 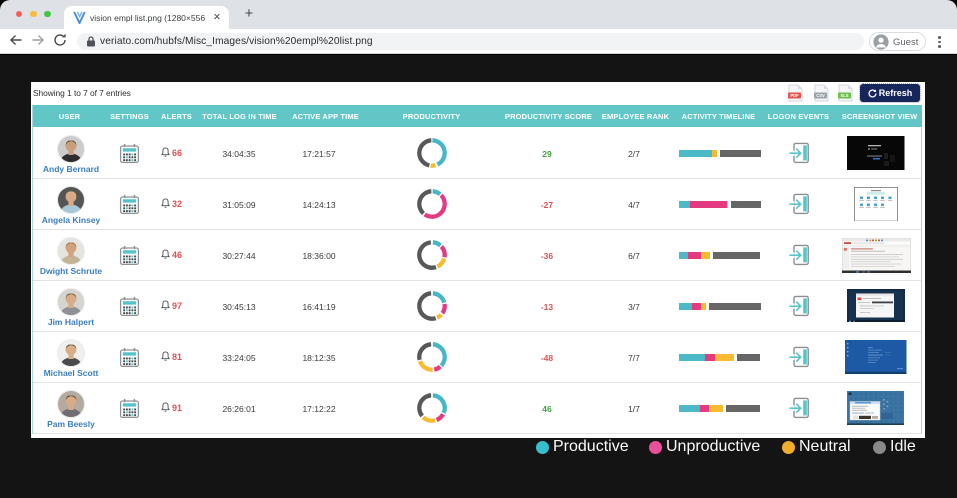 What do you see at coordinates (820, 95) in the screenshot?
I see `svg-text: CSV` at bounding box center [820, 95].